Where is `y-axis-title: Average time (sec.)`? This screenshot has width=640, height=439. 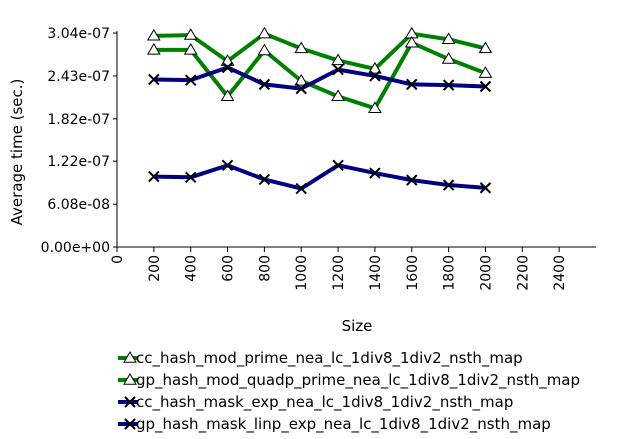
y-axis-title: Average time (sec.) is located at coordinates (17, 152).